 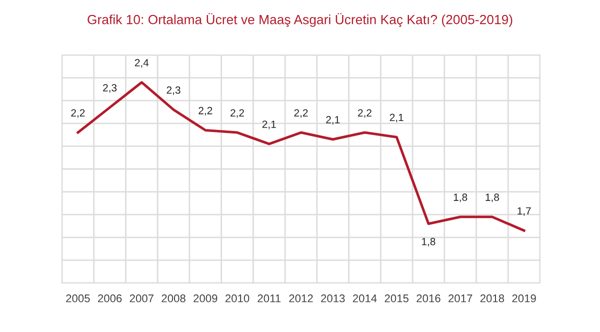 I want to click on x-tick-label: 2011, so click(x=269, y=298).